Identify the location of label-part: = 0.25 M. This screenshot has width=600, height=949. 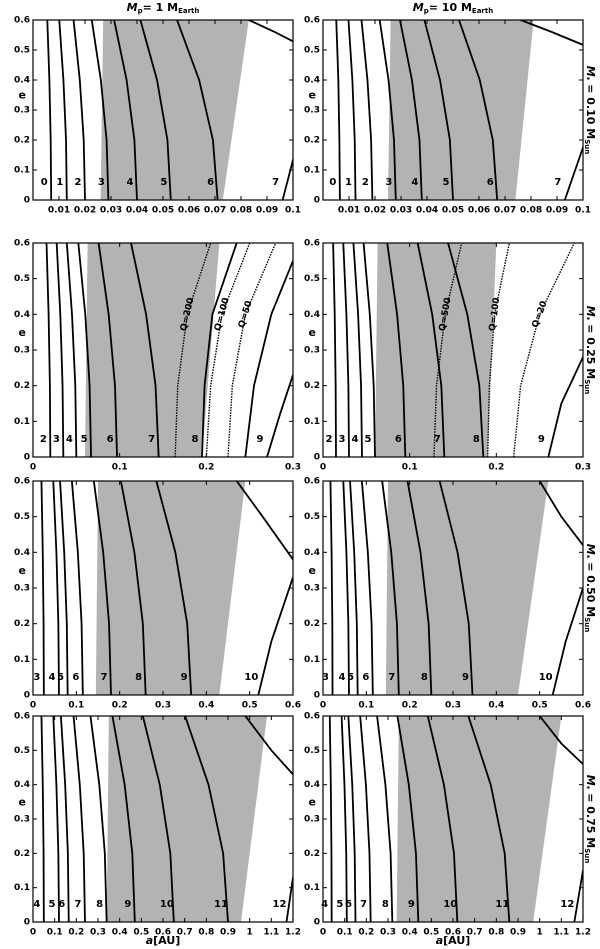
(590, 349).